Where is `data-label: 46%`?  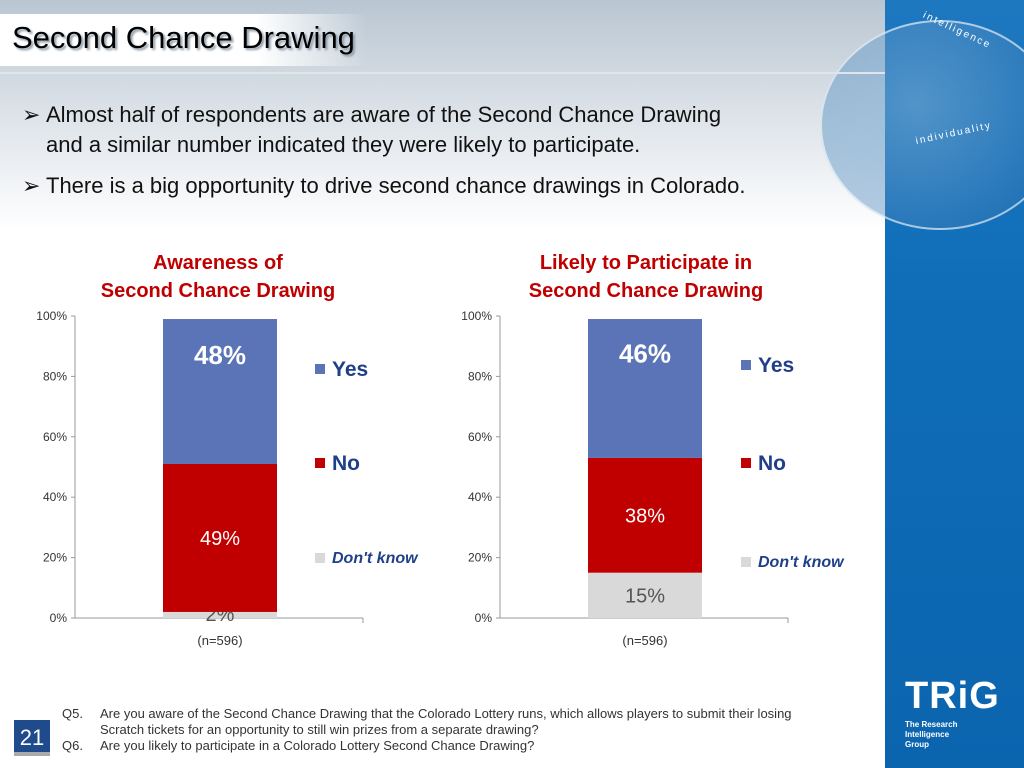 data-label: 46% is located at coordinates (645, 353).